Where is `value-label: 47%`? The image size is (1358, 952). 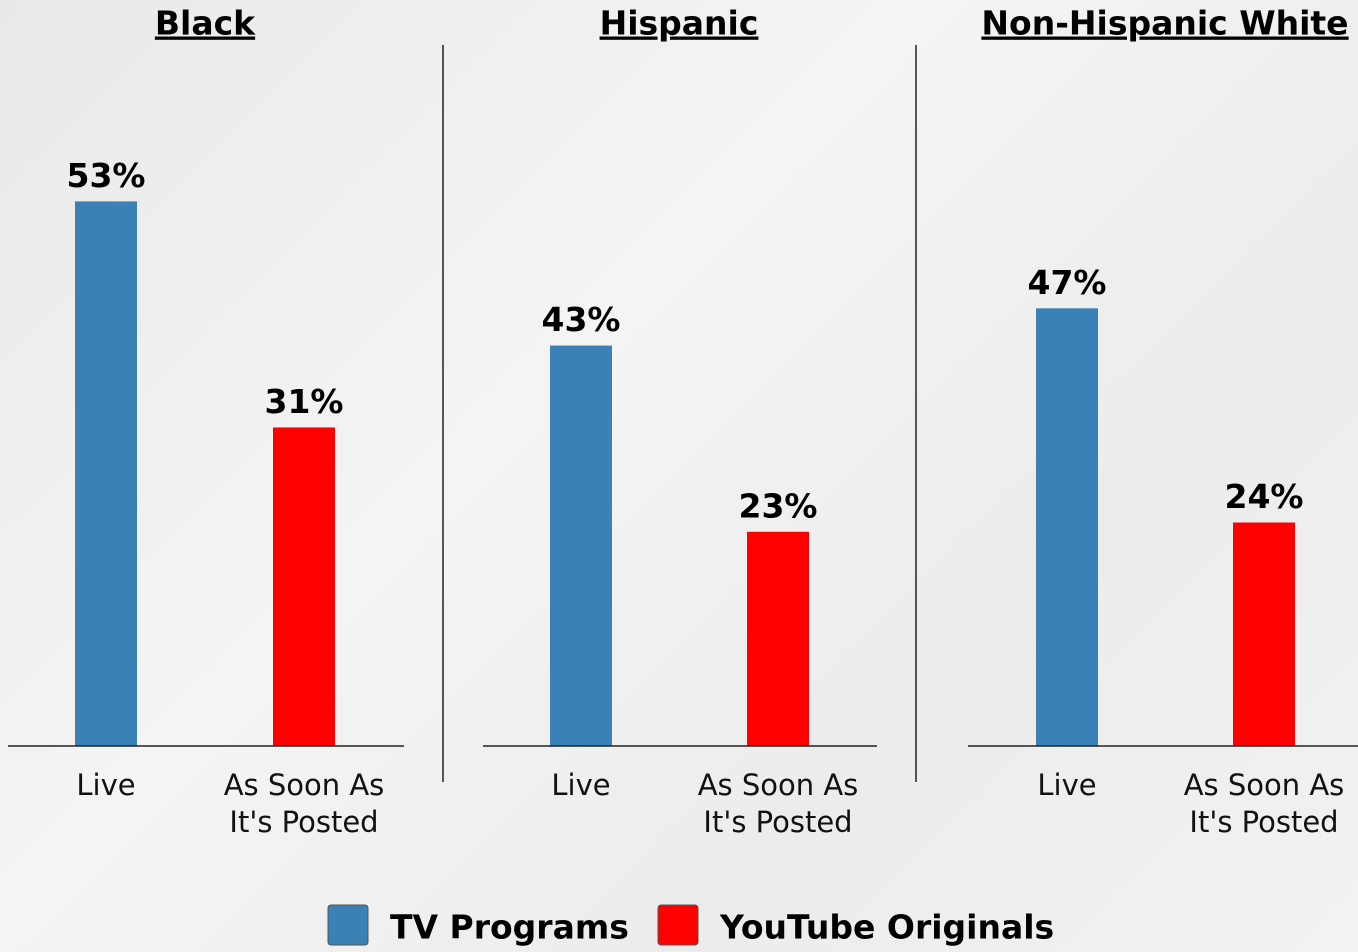 value-label: 47% is located at coordinates (1067, 282).